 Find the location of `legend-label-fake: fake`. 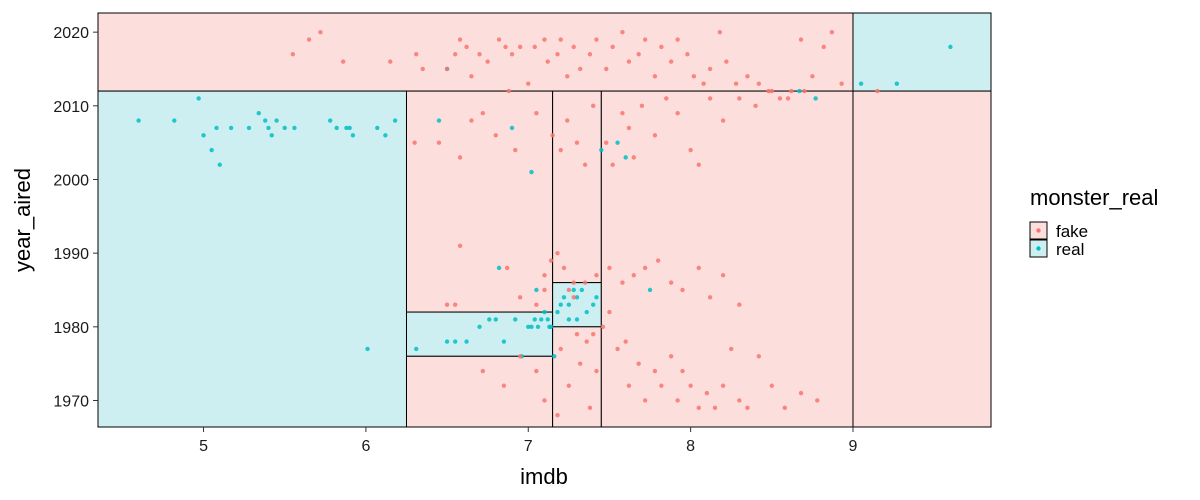

legend-label-fake: fake is located at coordinates (1072, 231).